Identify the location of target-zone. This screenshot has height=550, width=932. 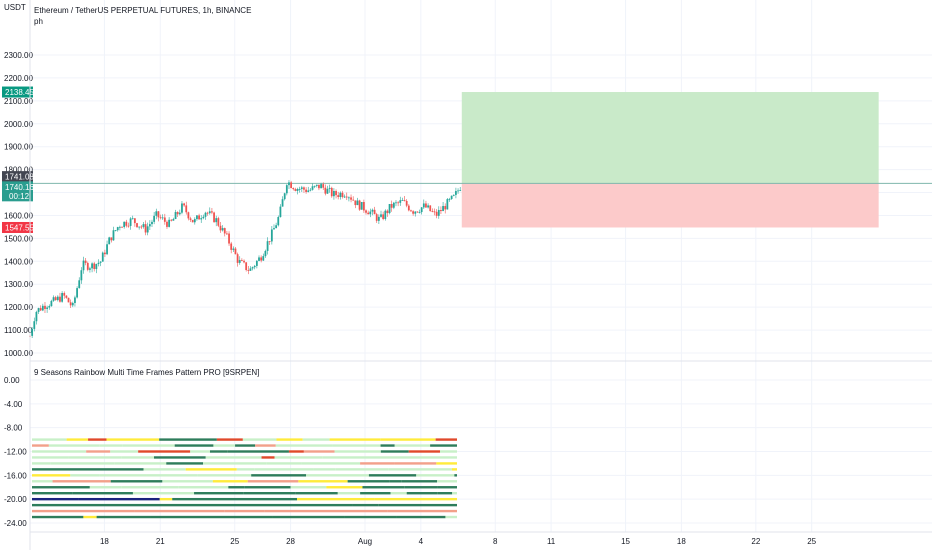
(670, 138).